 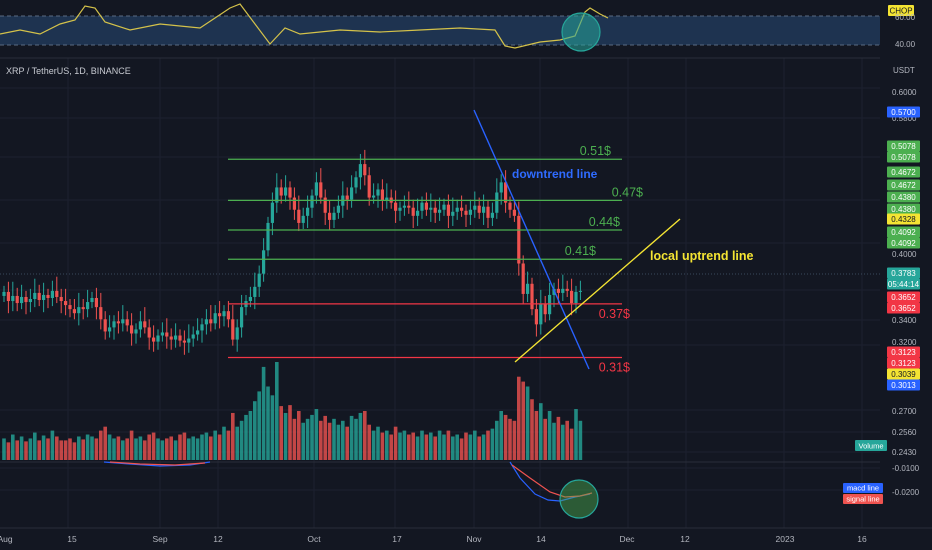 I want to click on price-axis-tick-2: 0.4000, so click(x=904, y=254).